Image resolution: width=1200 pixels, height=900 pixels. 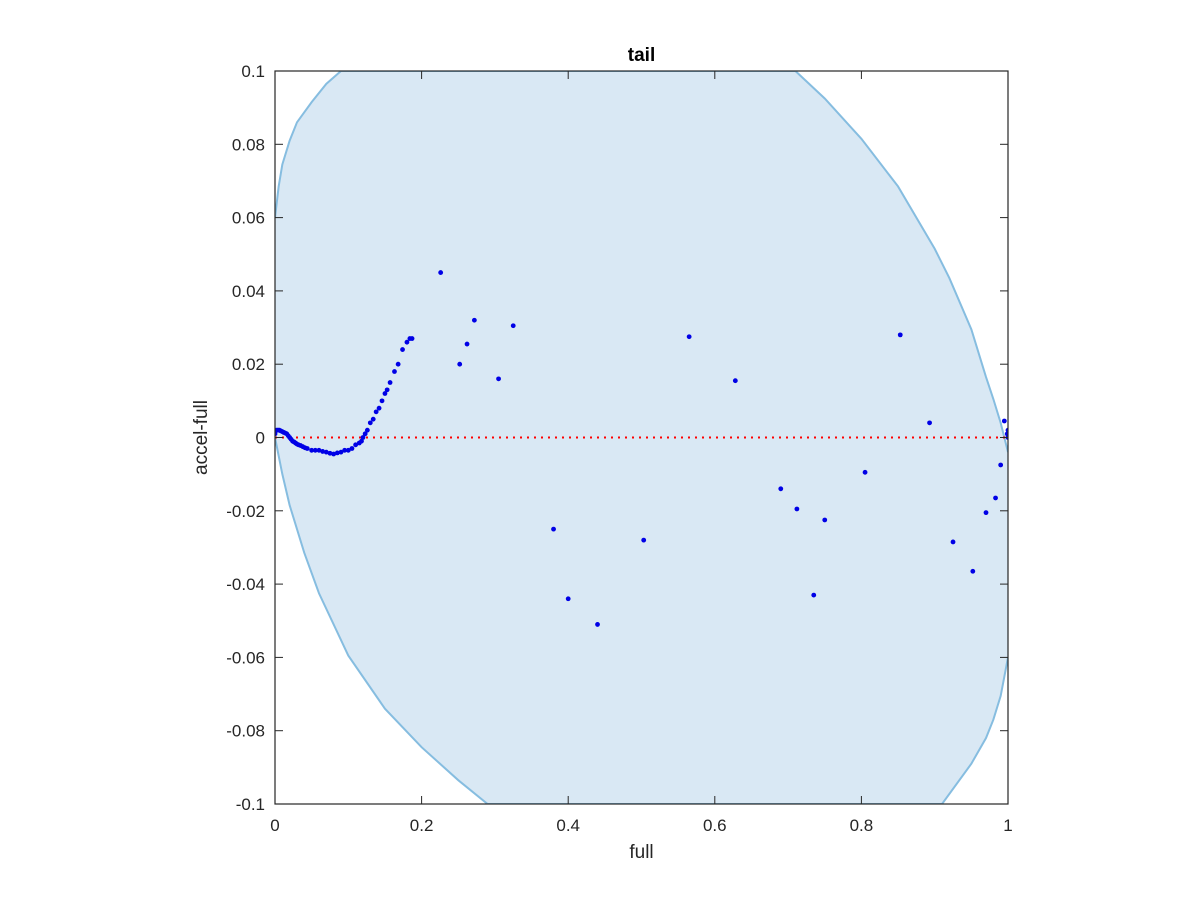 I want to click on x-tick-label: 0.8, so click(x=862, y=825).